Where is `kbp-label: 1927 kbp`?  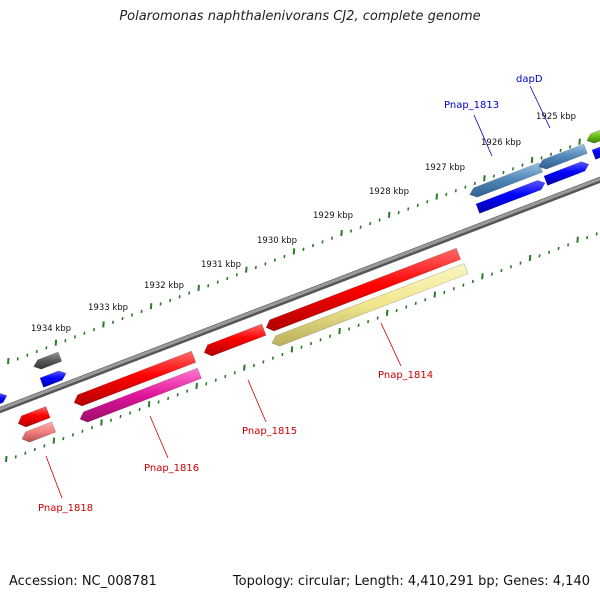 kbp-label: 1927 kbp is located at coordinates (445, 168).